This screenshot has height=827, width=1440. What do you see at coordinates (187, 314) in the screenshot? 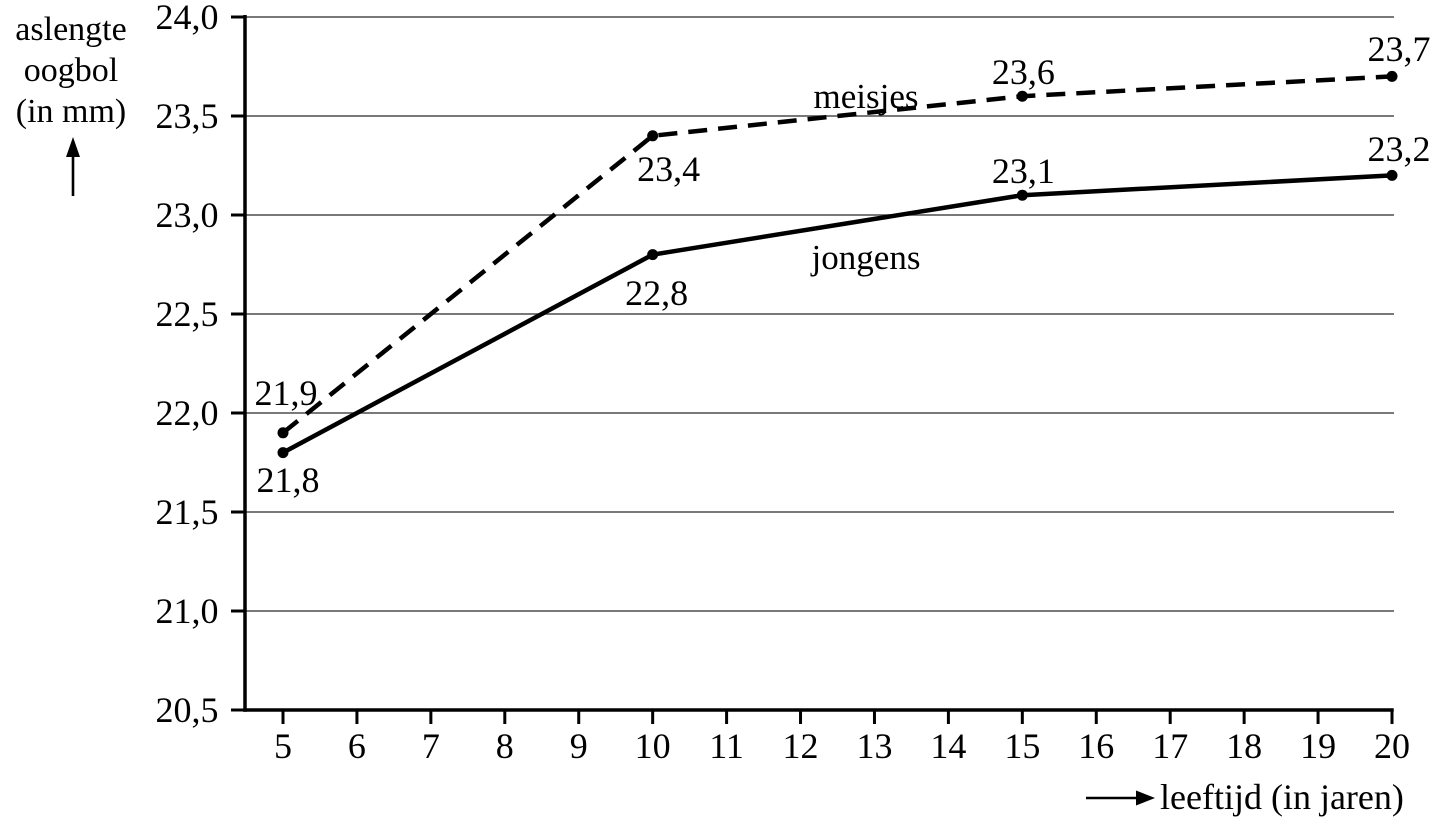
I see `y-tick-label: 22,5` at bounding box center [187, 314].